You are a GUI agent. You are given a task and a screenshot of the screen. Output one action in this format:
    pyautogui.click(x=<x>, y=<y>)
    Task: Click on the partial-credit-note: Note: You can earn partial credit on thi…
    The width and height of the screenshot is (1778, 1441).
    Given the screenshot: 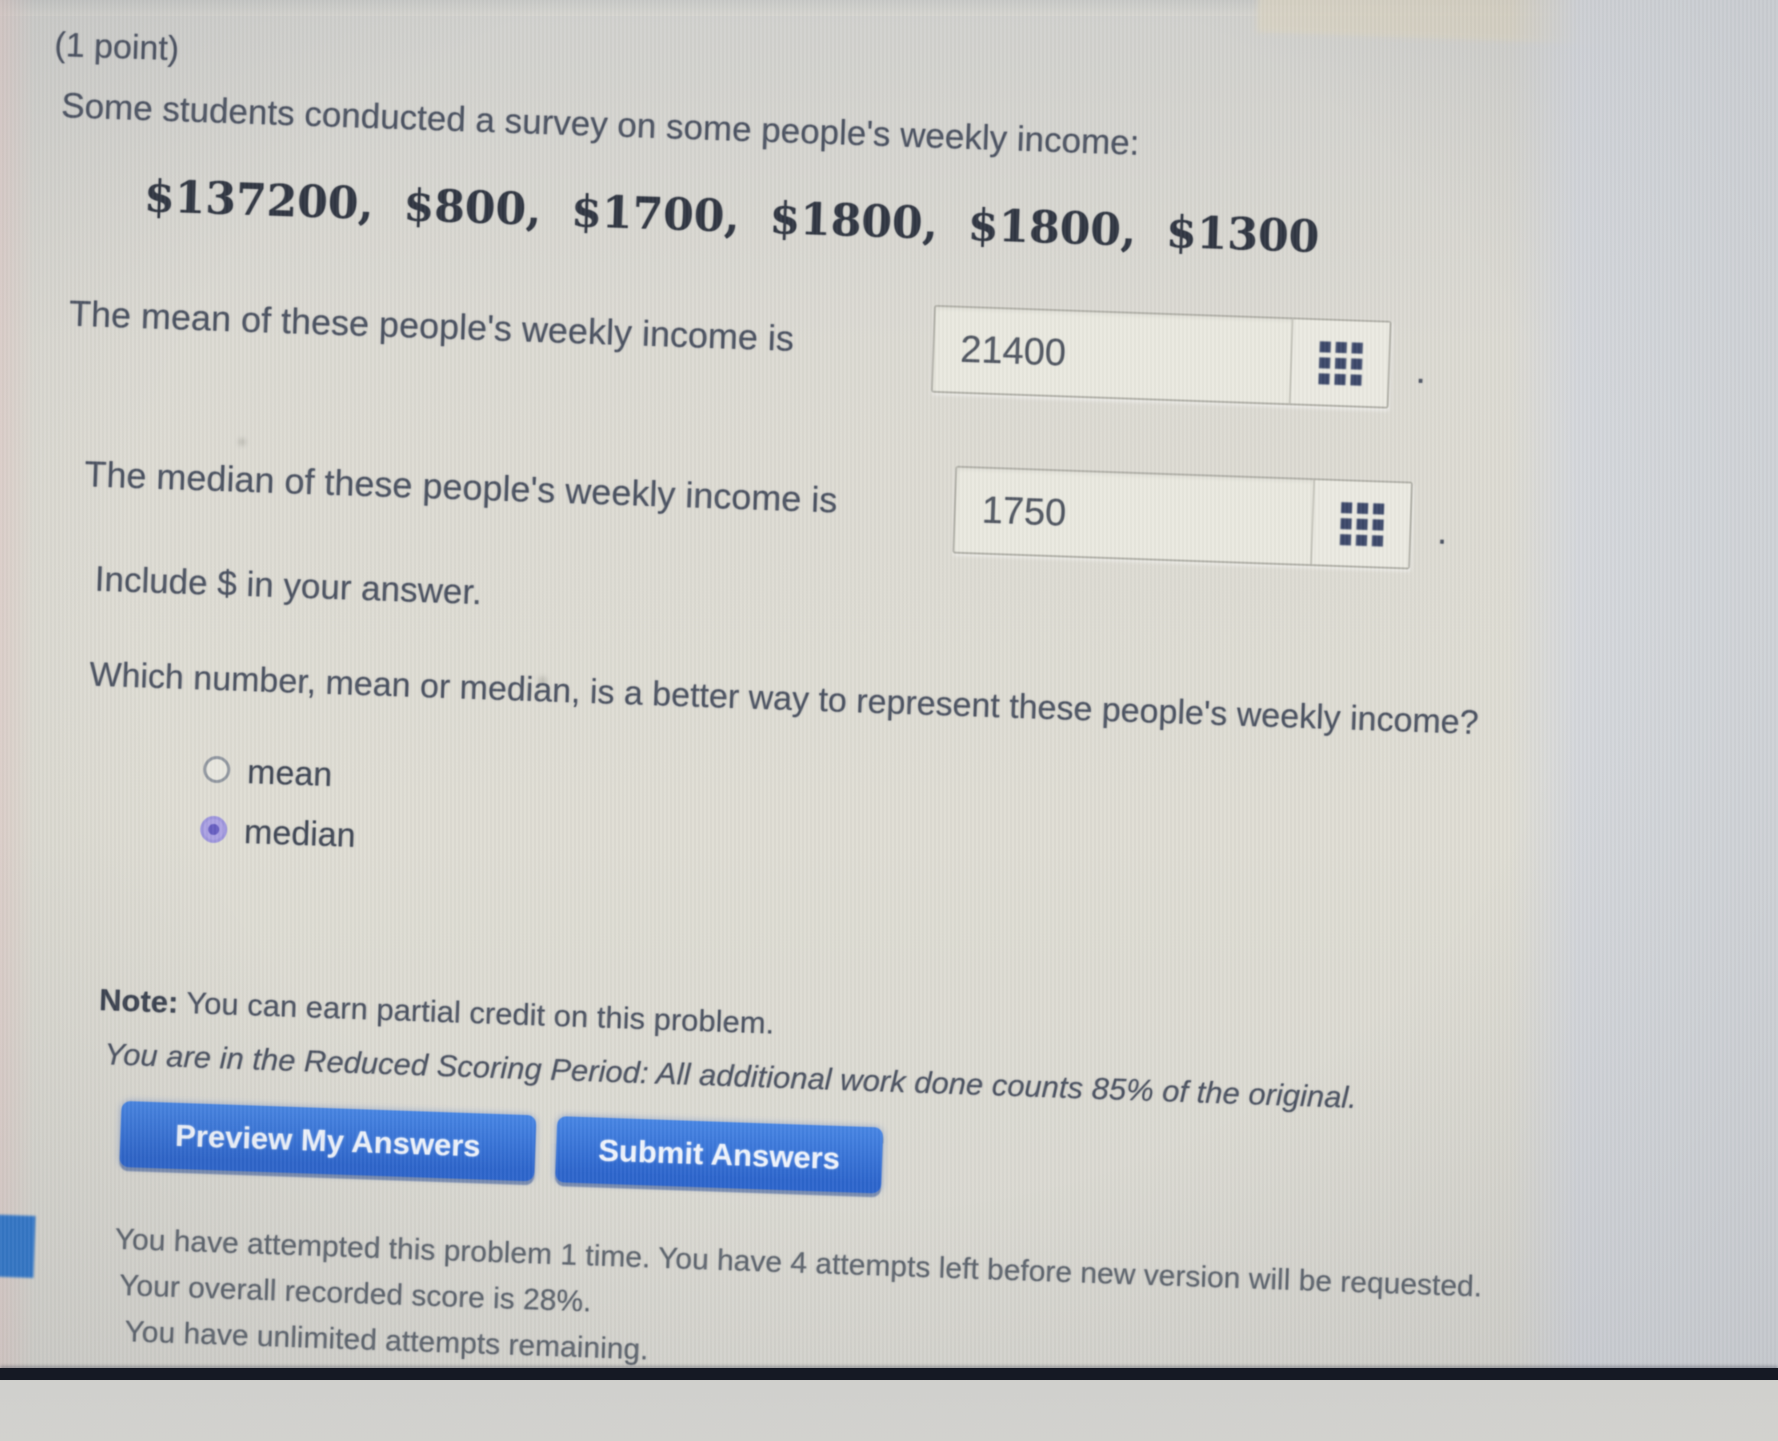 What is the action you would take?
    pyautogui.click(x=437, y=1012)
    